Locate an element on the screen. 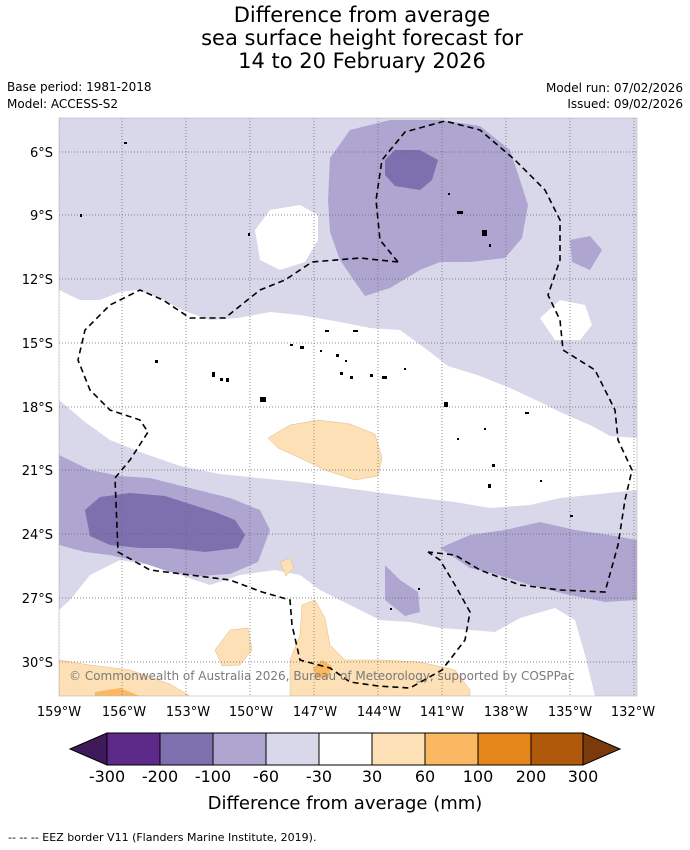  model-run: Model run: 07/02/2026 is located at coordinates (614, 88).